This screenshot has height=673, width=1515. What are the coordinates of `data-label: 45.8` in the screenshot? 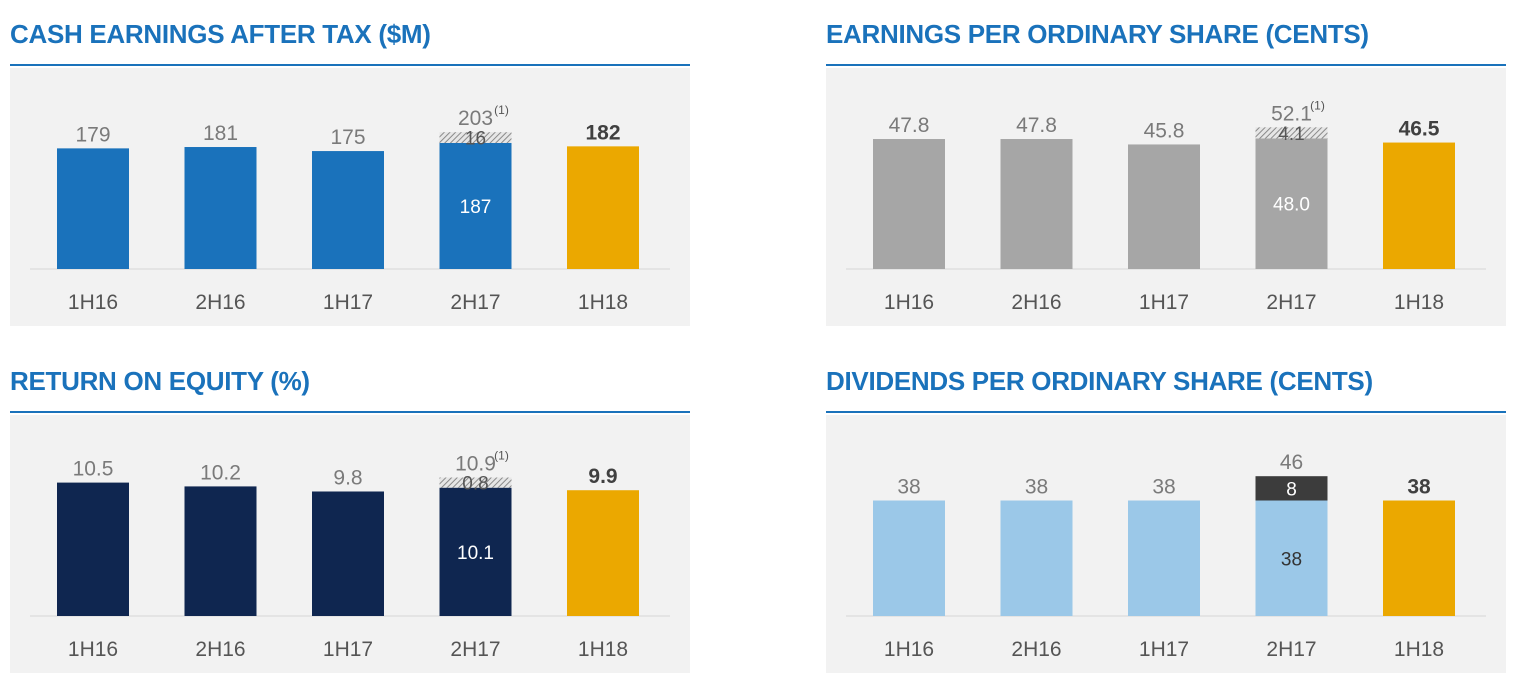 It's located at (1164, 130).